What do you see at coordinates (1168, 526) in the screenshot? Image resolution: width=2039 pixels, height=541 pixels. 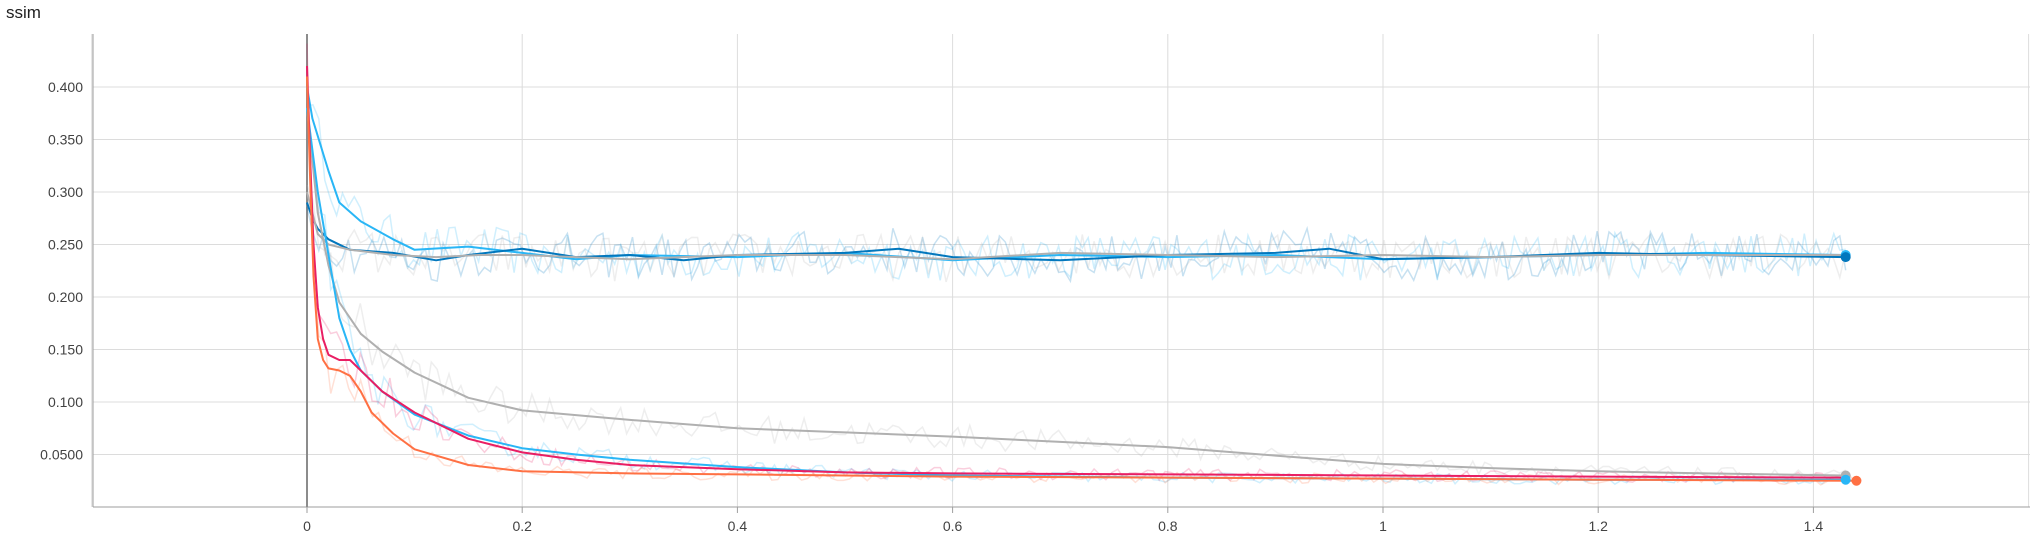 I see `x-tick-label: 0.8` at bounding box center [1168, 526].